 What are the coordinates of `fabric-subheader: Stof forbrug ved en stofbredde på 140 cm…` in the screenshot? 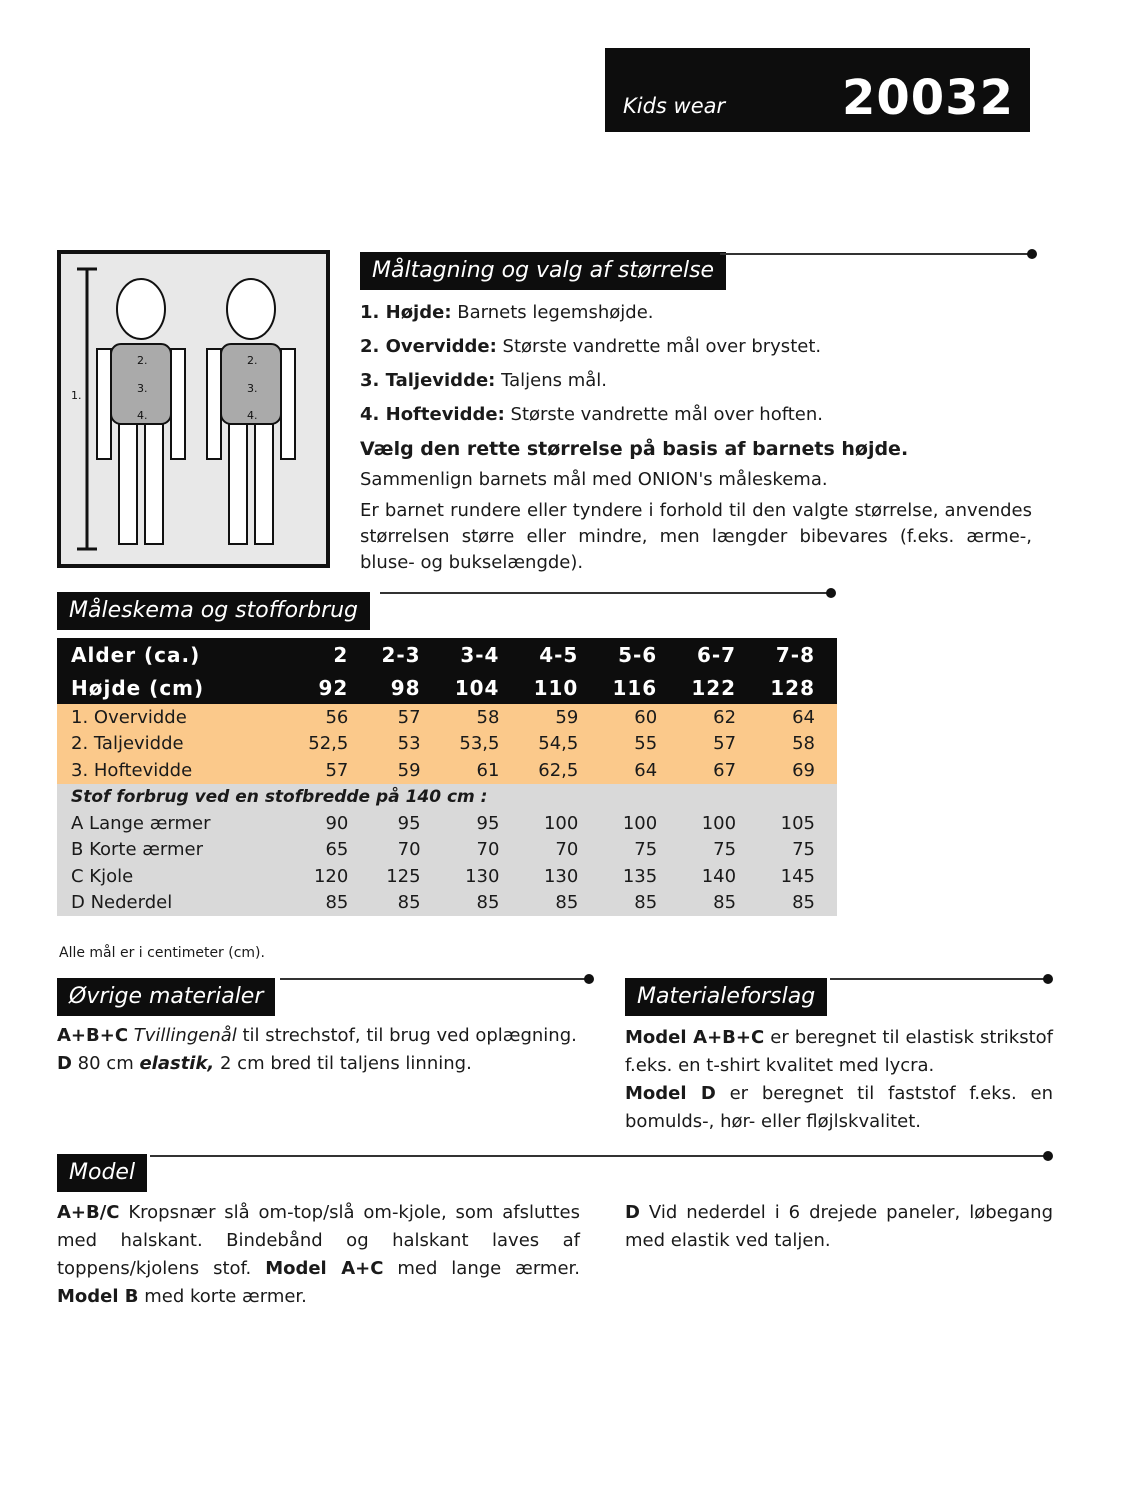 It's located at (447, 796).